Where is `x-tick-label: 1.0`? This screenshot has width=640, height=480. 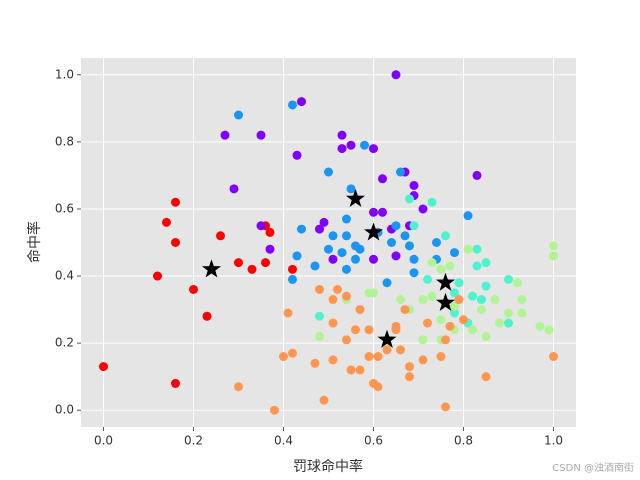 x-tick-label: 1.0 is located at coordinates (553, 441).